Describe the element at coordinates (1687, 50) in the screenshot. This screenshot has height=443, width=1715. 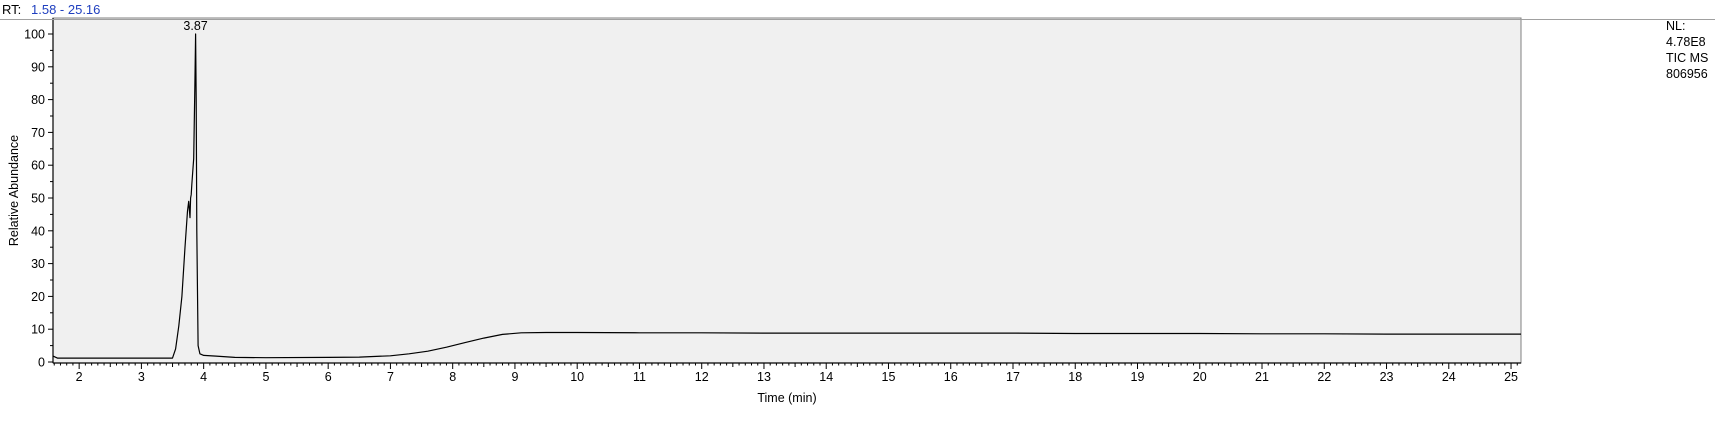
I see `normalization-info: NL: 4.78E8 TIC MS 806956` at that location.